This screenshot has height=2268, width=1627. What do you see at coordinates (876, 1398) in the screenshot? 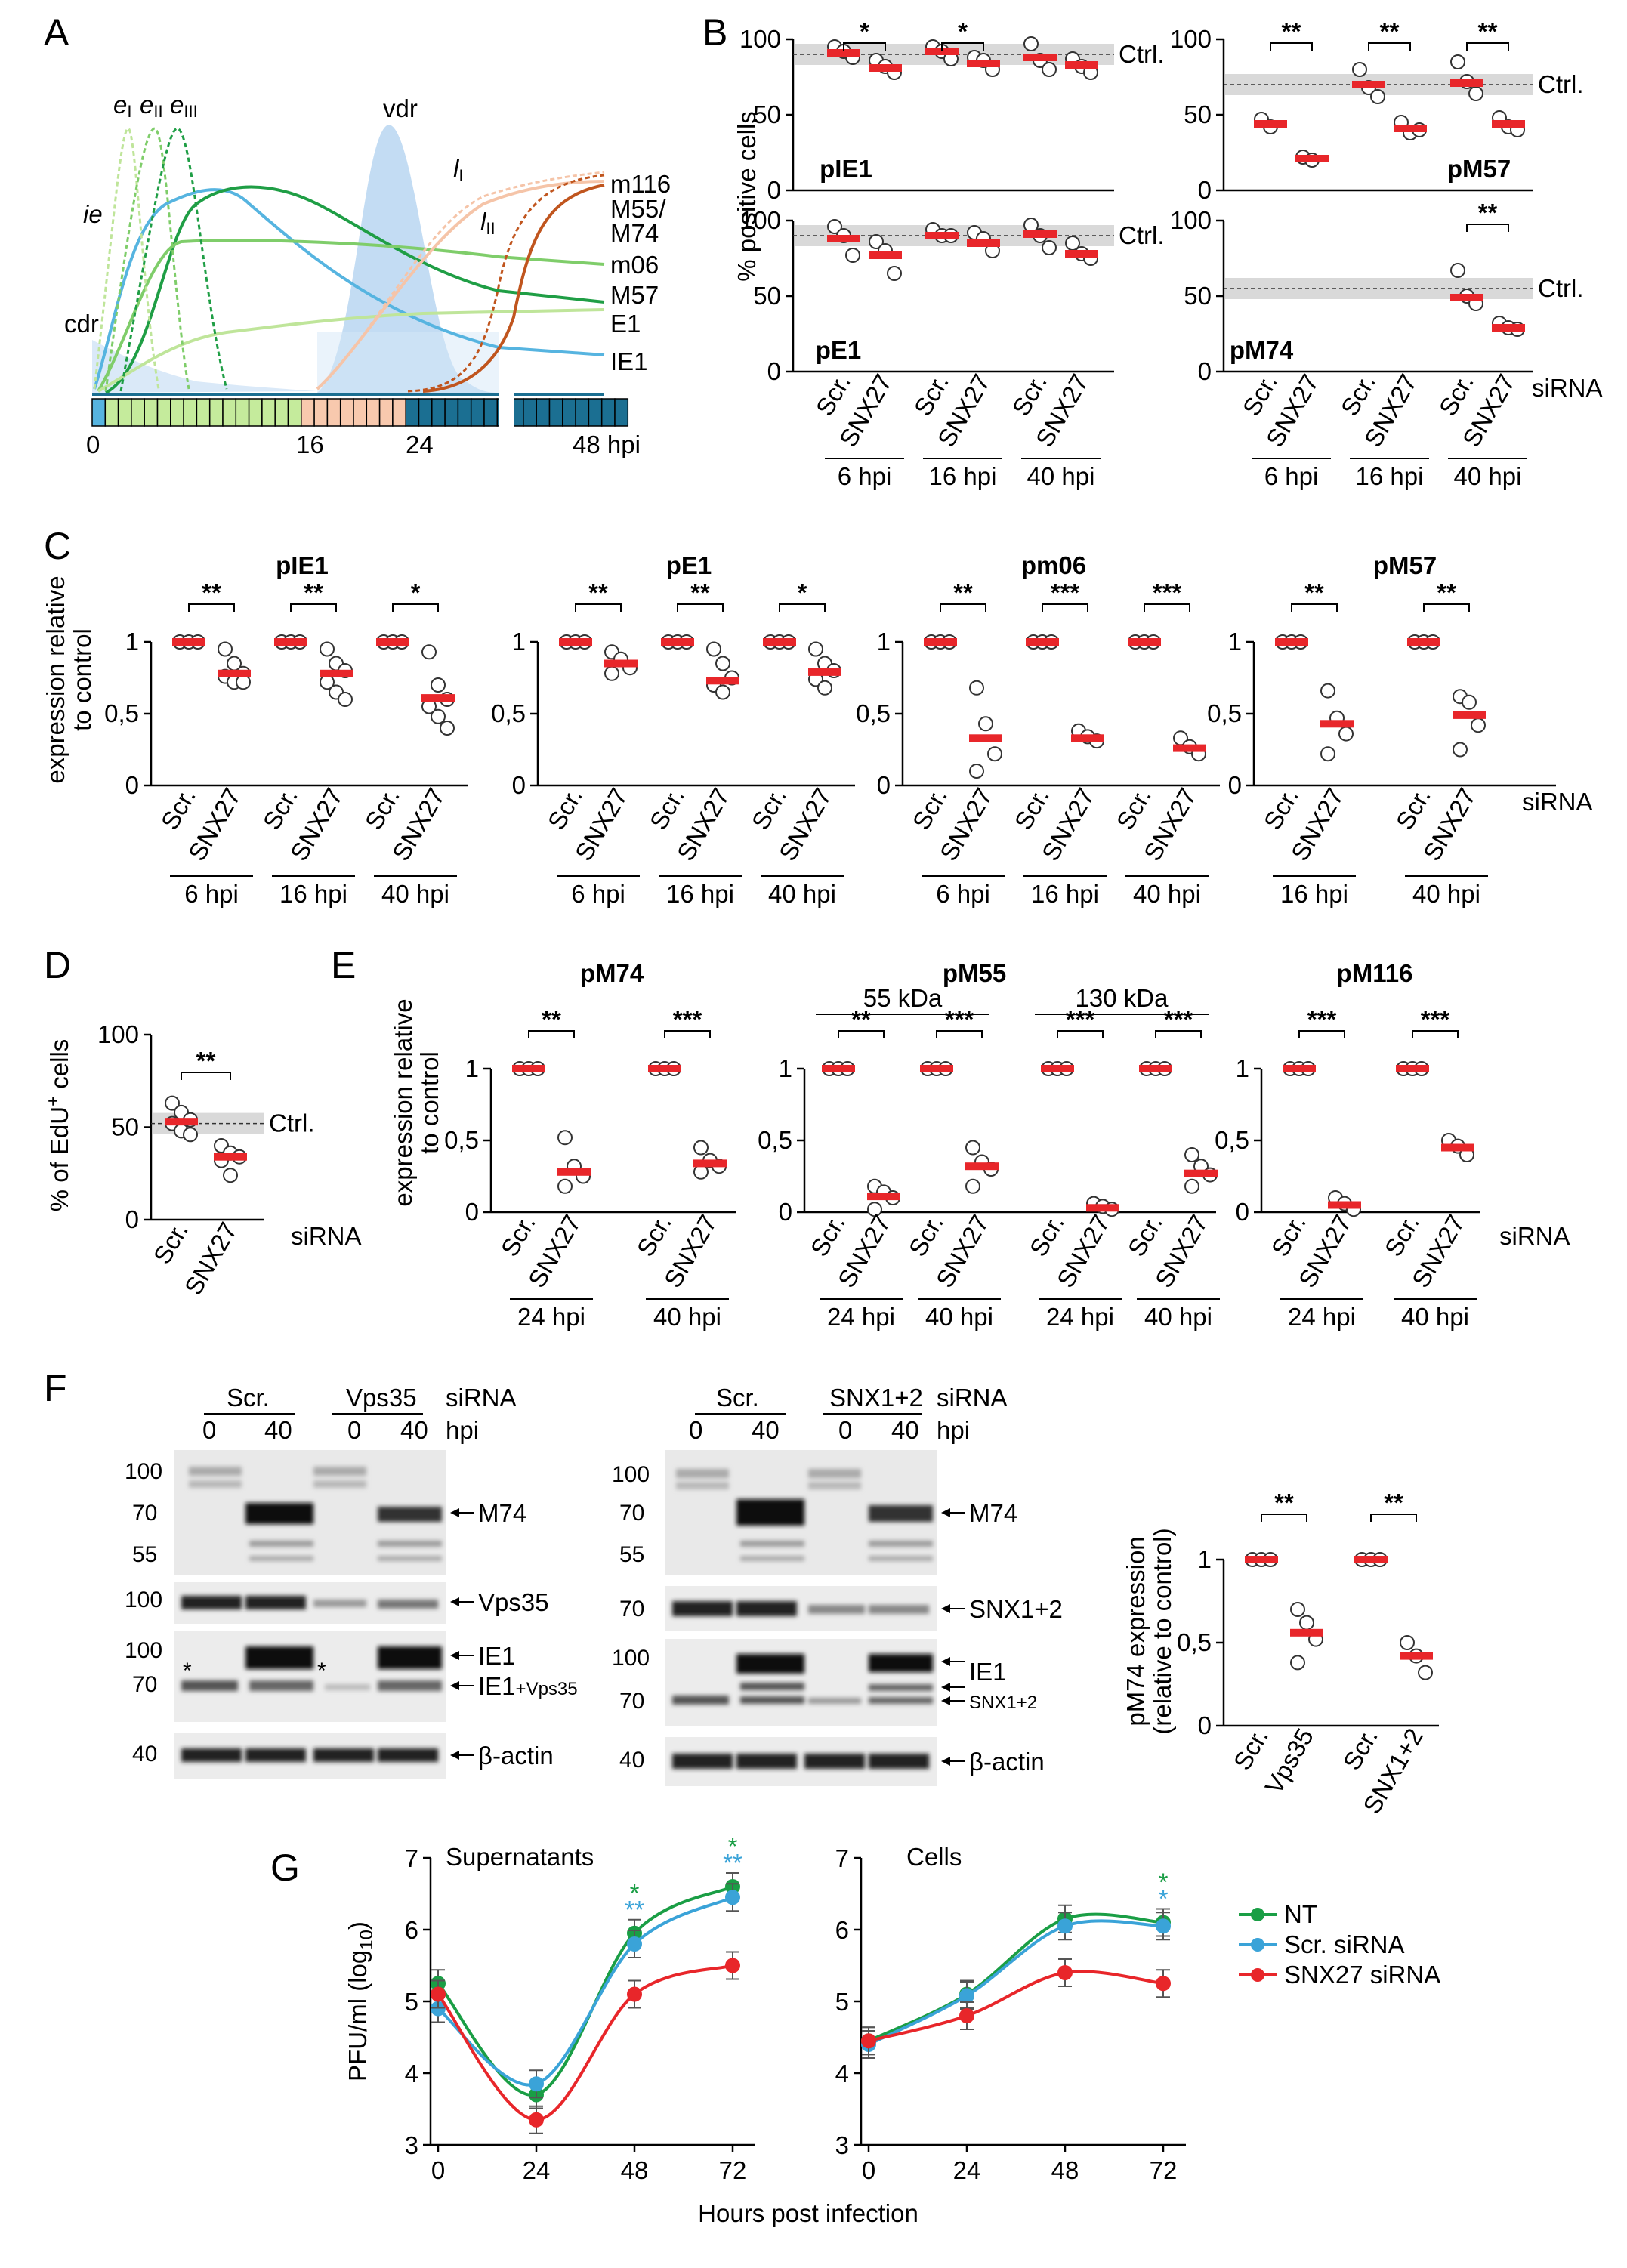
I see `blot2-snx-label: SNX1+2` at bounding box center [876, 1398].